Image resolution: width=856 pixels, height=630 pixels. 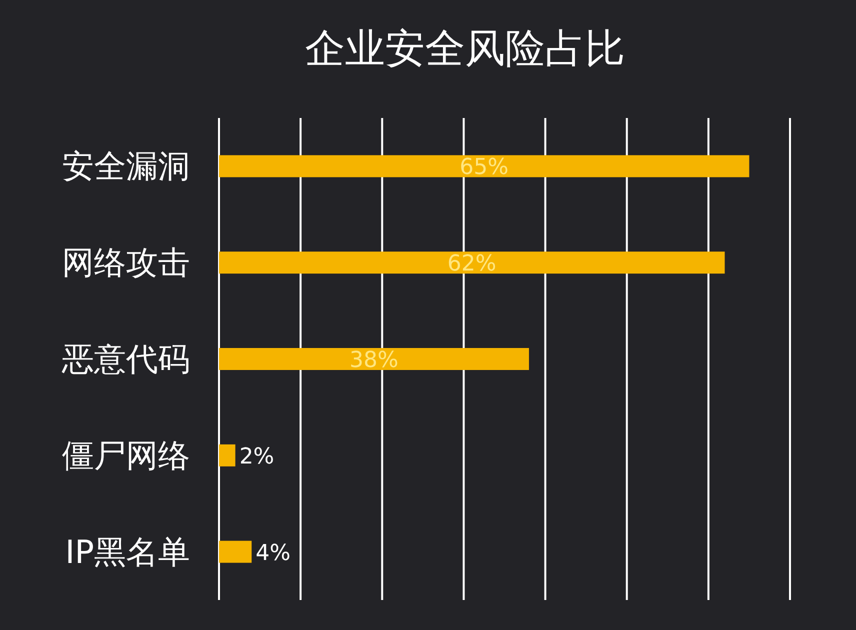 I want to click on data-label: 38%, so click(x=374, y=360).